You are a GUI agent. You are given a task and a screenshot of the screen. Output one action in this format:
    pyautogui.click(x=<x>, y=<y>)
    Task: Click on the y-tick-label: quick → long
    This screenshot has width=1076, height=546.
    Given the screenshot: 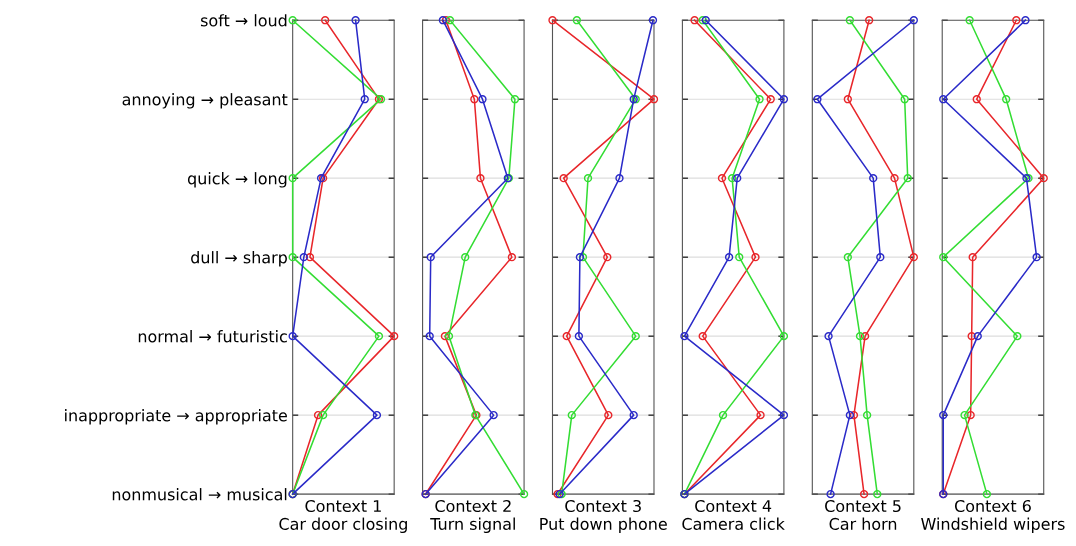 What is the action you would take?
    pyautogui.click(x=237, y=180)
    